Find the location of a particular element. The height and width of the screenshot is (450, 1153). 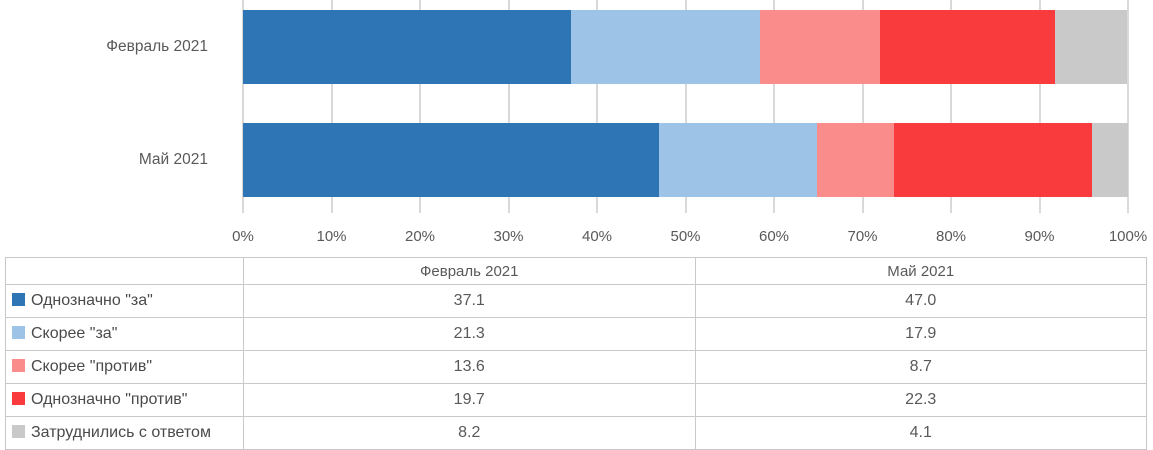

table-row: Затруднились с ответом 8.2 4.1 is located at coordinates (576, 433).